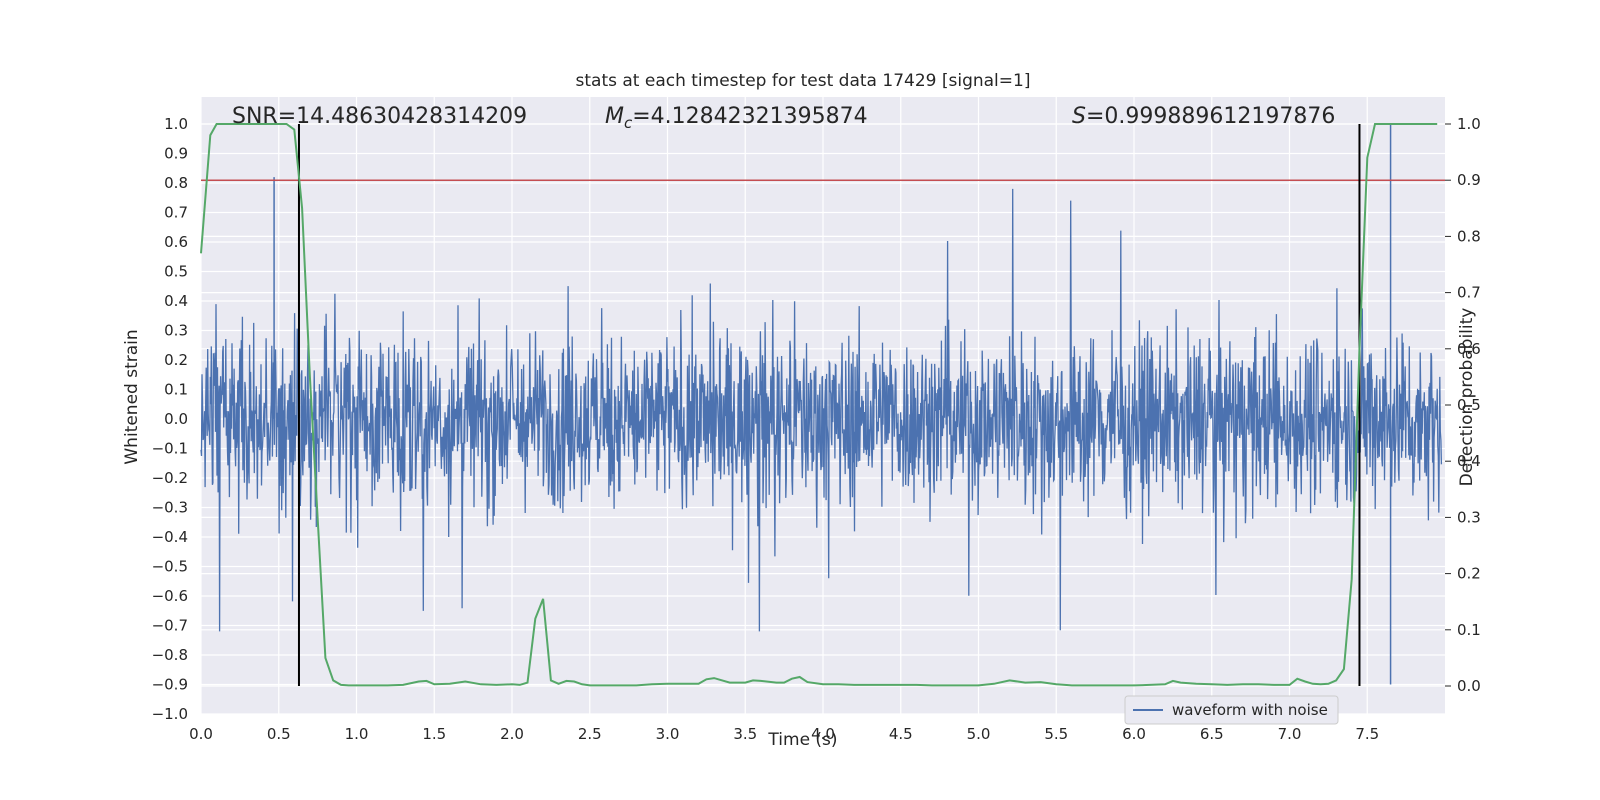 The width and height of the screenshot is (1600, 800). What do you see at coordinates (176, 154) in the screenshot?
I see `left-y-tick-label: 0.9` at bounding box center [176, 154].